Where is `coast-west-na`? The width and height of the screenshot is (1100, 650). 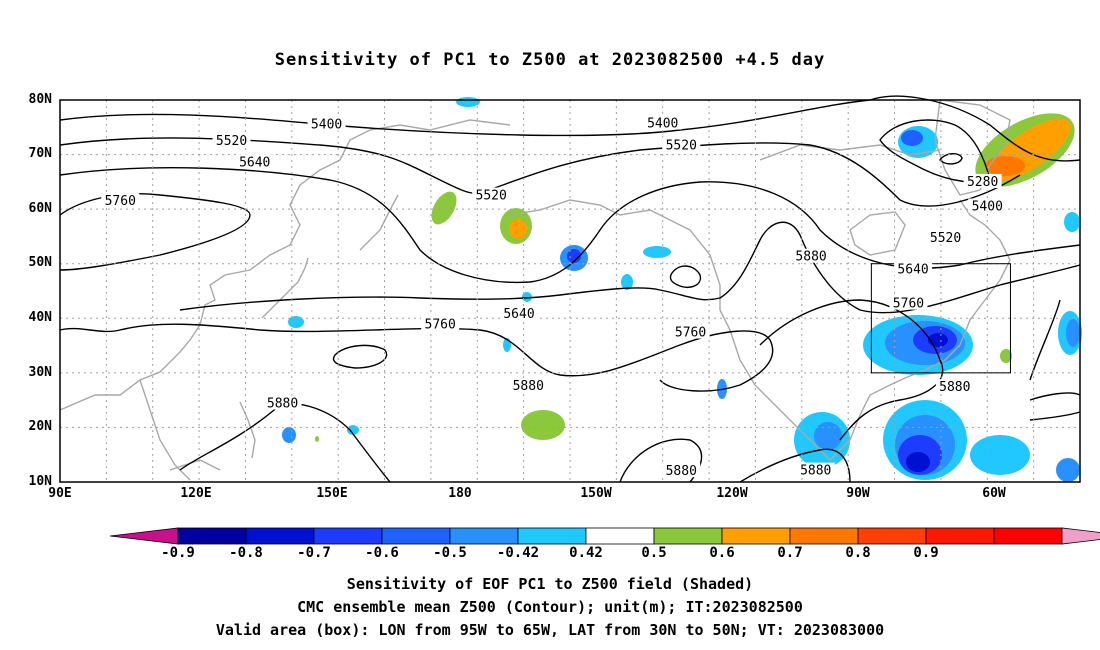
coast-west-na is located at coordinates (775, 385).